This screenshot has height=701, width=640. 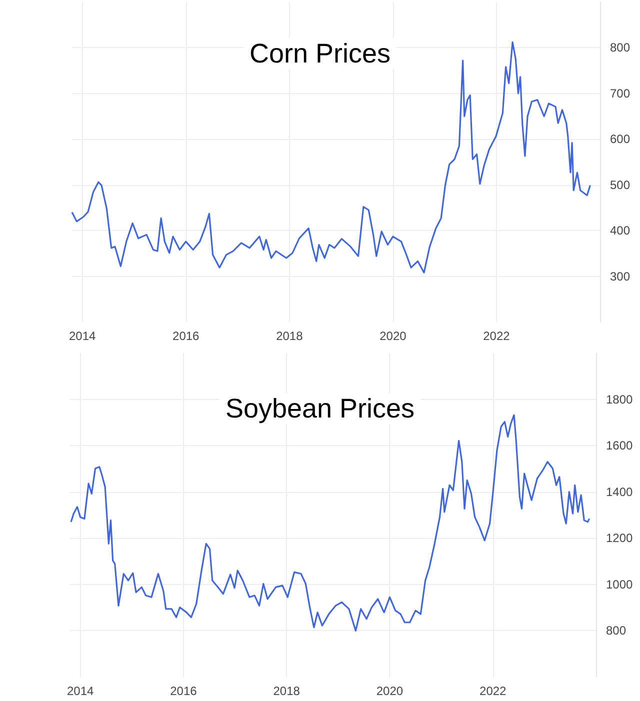 I want to click on y-tick-label: 1400, so click(x=620, y=491).